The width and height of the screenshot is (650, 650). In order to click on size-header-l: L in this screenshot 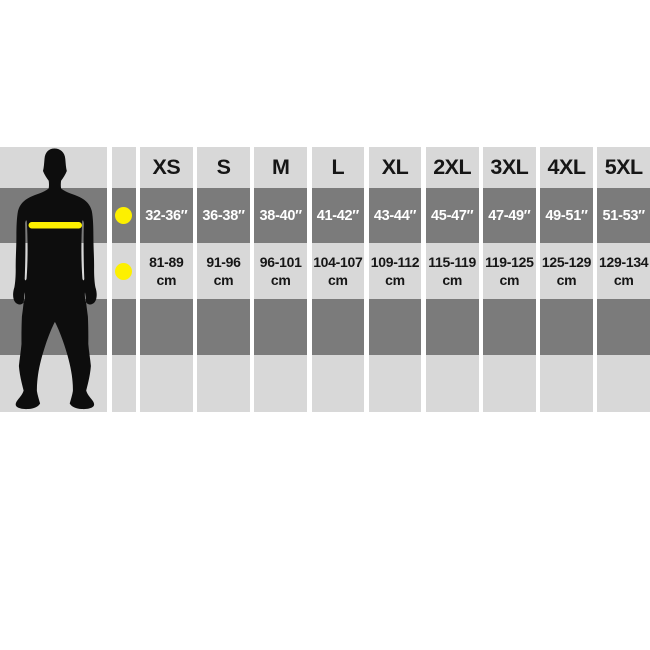, I will do `click(338, 167)`.